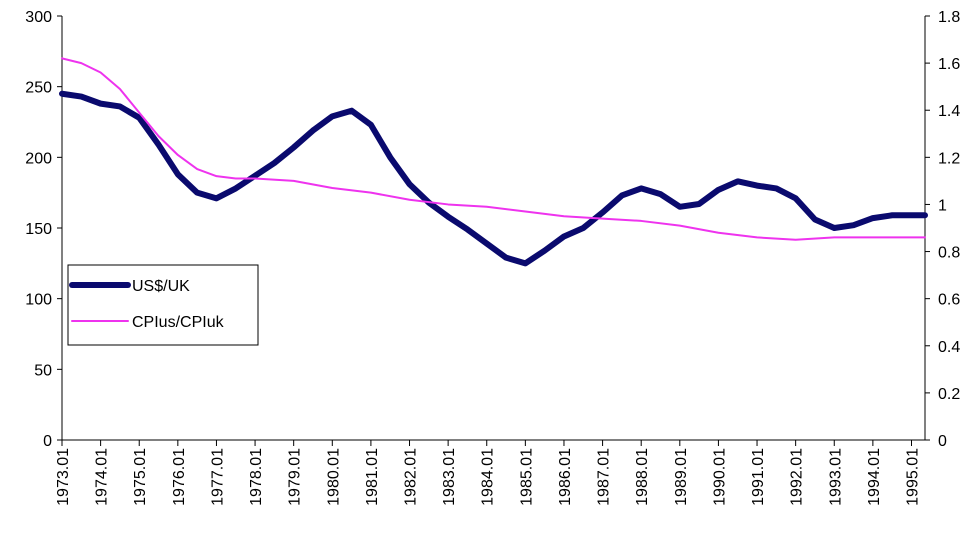  I want to click on x-tick-label: 1984.01, so click(488, 477).